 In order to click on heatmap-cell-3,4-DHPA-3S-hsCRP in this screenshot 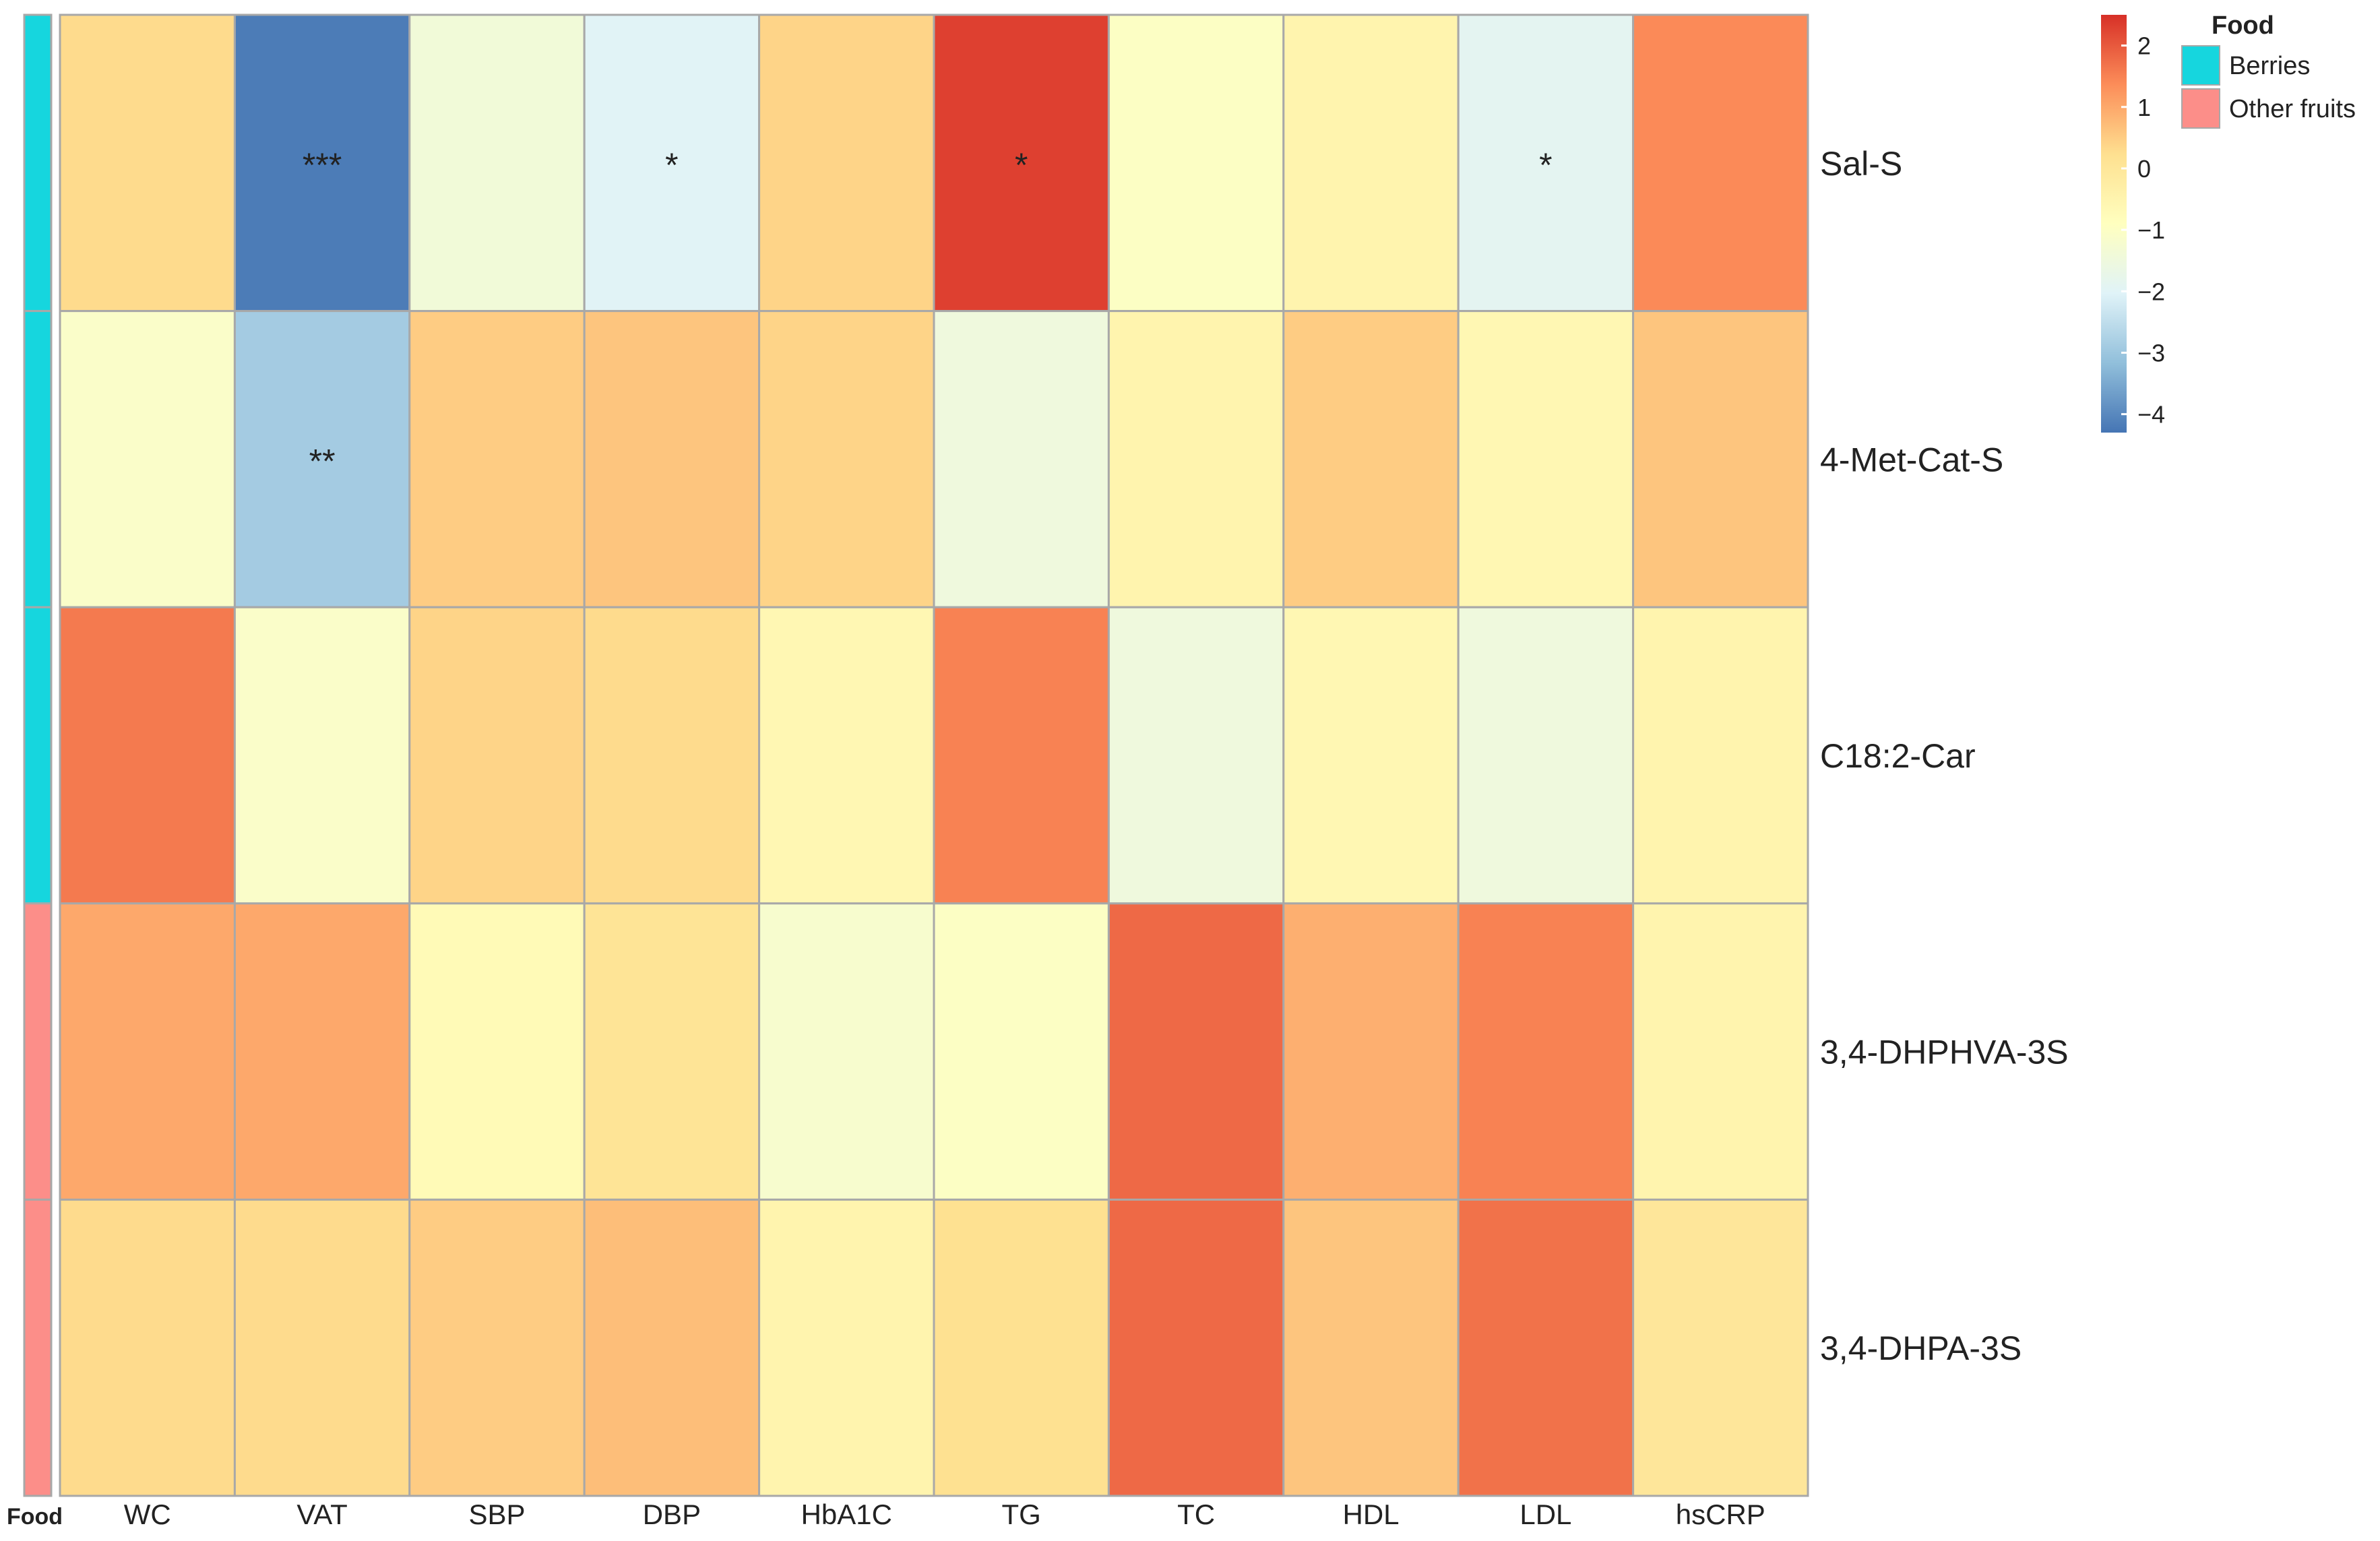, I will do `click(1720, 1347)`.